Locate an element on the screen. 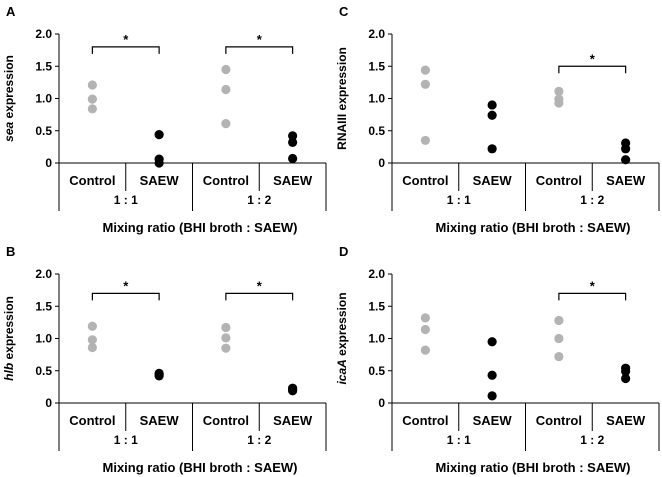 This screenshot has height=477, width=662. y-axis-label-gene: hlb is located at coordinates (9, 372).